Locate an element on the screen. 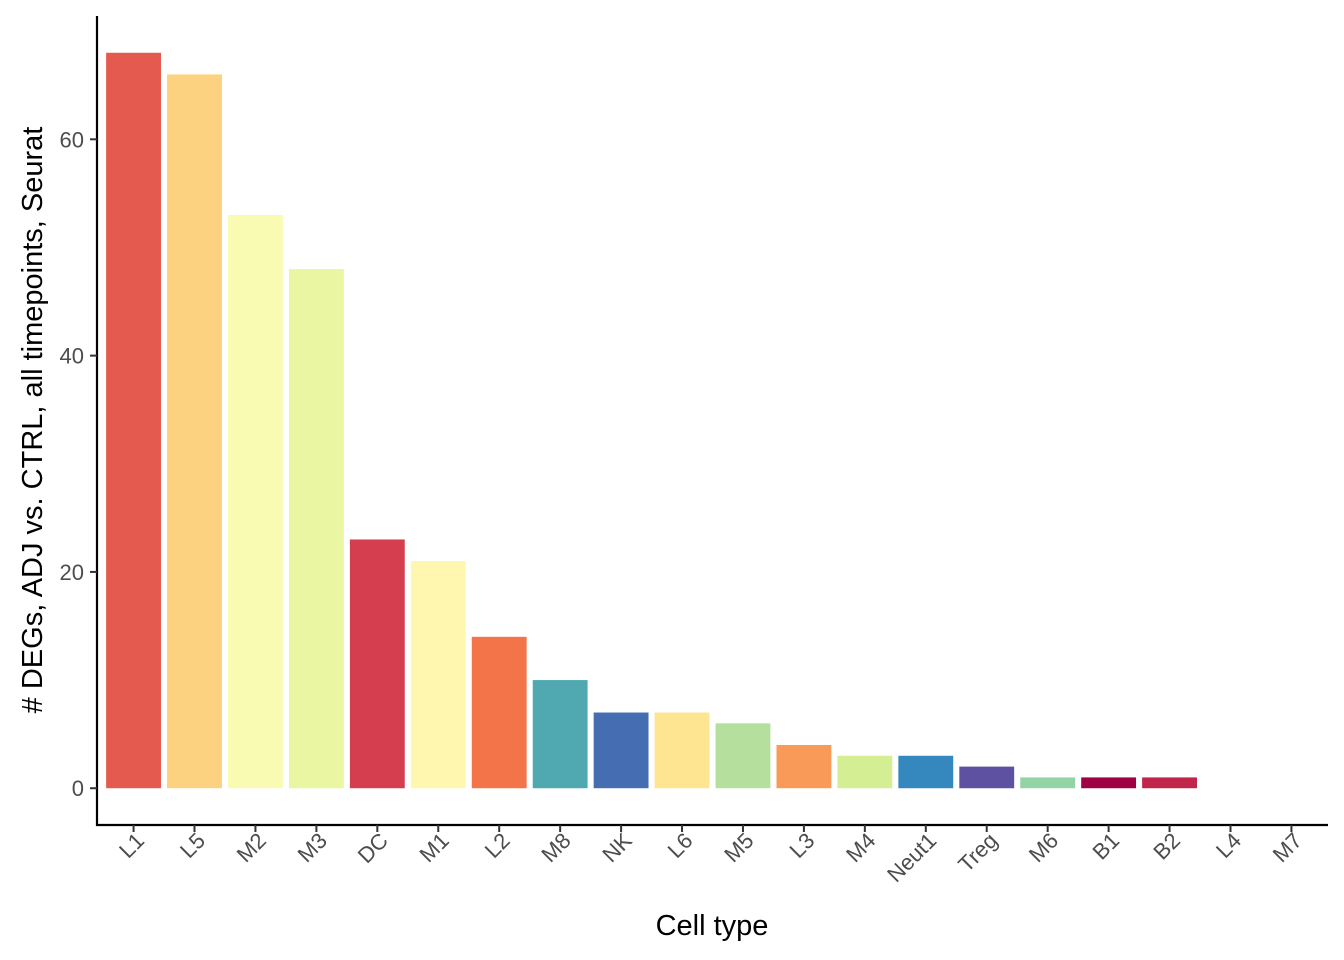 This screenshot has width=1344, height=960. x-tick-label: L6 is located at coordinates (680, 845).